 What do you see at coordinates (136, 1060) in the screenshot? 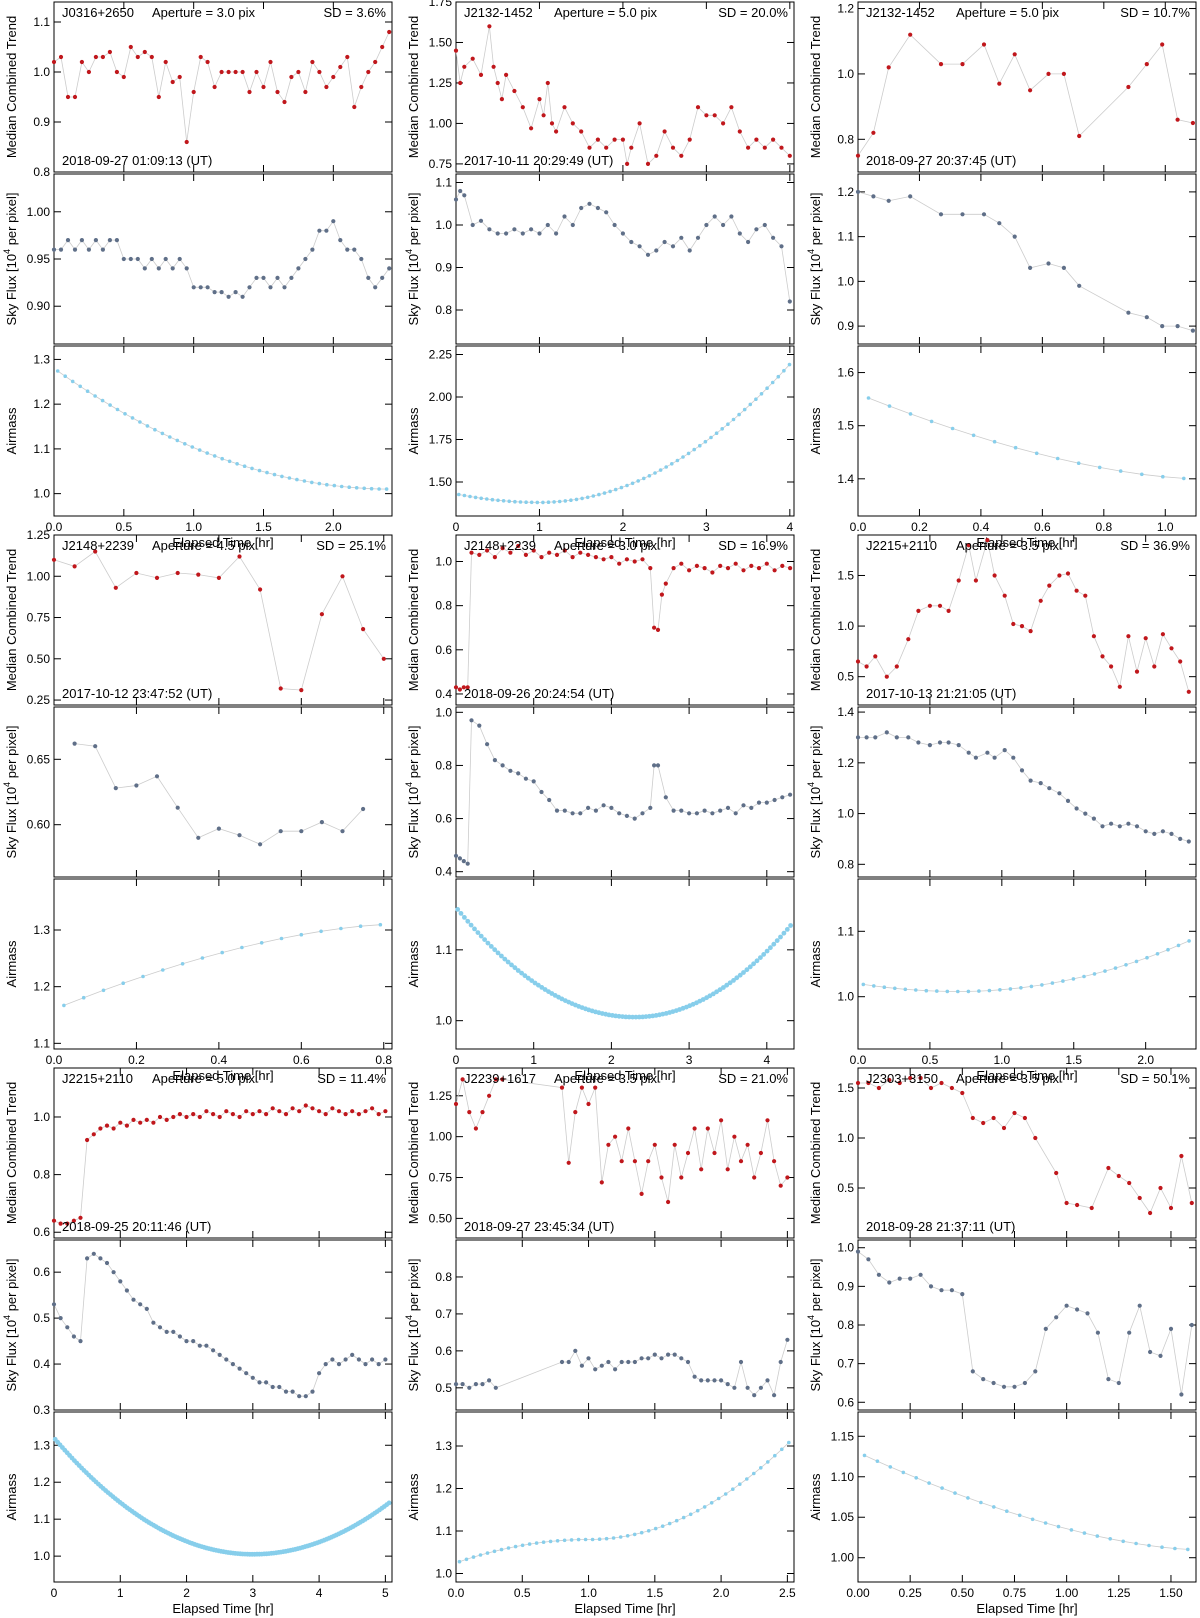
I see `x-tick-label: 0.2` at bounding box center [136, 1060].